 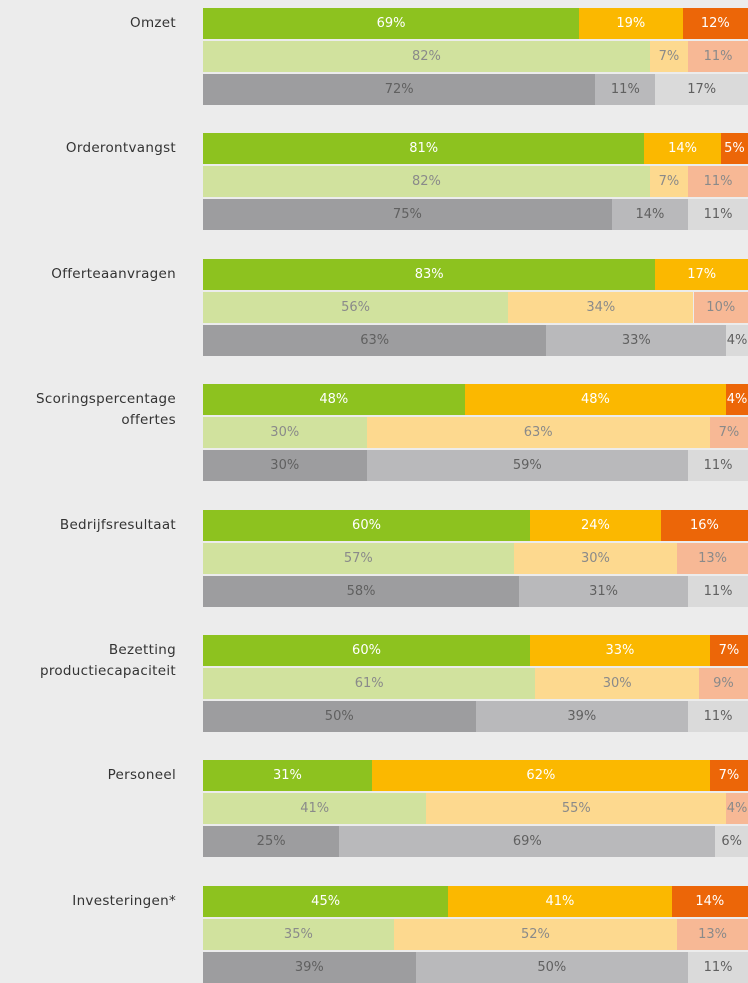 I want to click on value-label: 24%, so click(x=595, y=525).